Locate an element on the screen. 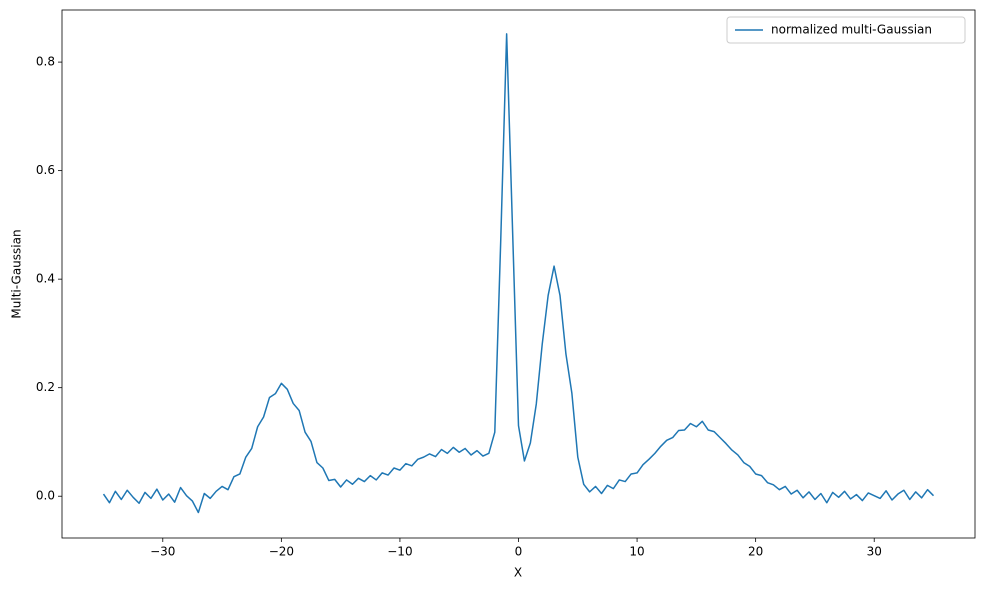 The height and width of the screenshot is (594, 989). x-tick-label: 30 is located at coordinates (874, 552).